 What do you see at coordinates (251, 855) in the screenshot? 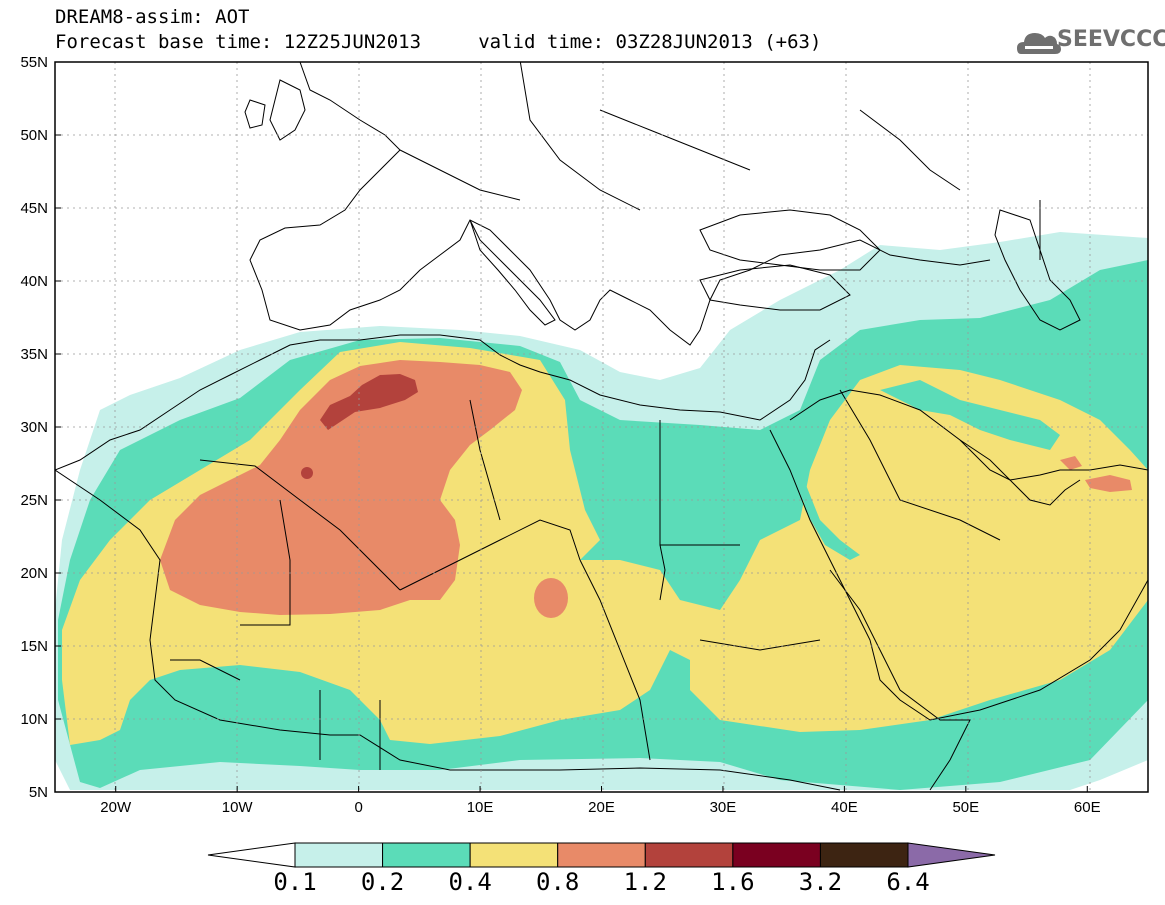
I see `colorbar-under-triangle` at bounding box center [251, 855].